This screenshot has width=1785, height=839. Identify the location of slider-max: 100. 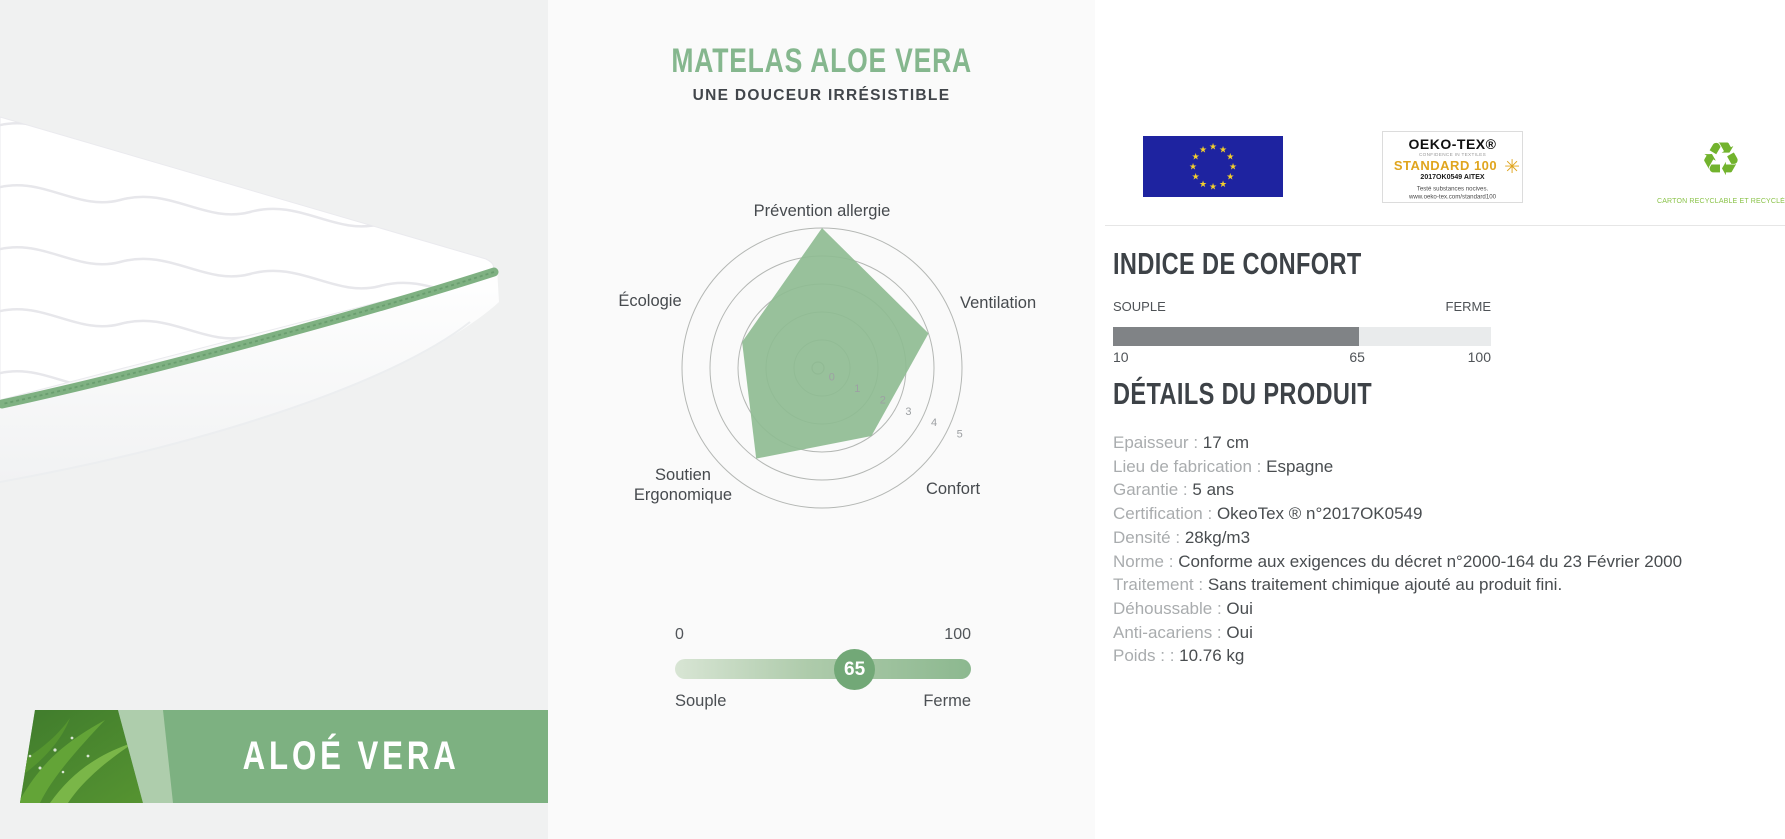
(957, 634).